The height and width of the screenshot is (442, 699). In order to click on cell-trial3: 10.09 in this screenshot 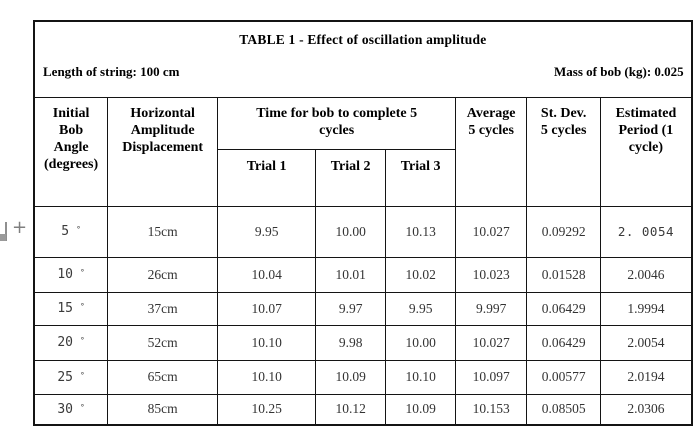, I will do `click(421, 409)`.